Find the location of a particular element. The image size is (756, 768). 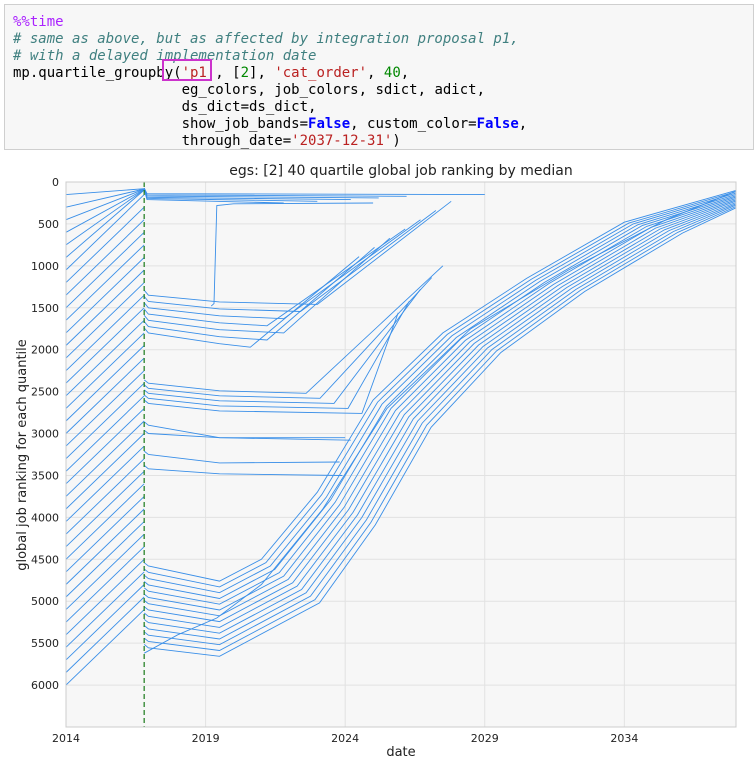

code-line-6: ds_dict=ds_dict, is located at coordinates (249, 107).